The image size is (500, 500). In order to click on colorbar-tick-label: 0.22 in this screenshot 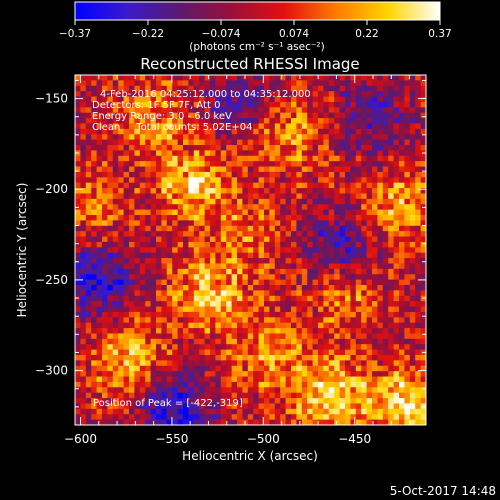, I will do `click(366, 34)`.